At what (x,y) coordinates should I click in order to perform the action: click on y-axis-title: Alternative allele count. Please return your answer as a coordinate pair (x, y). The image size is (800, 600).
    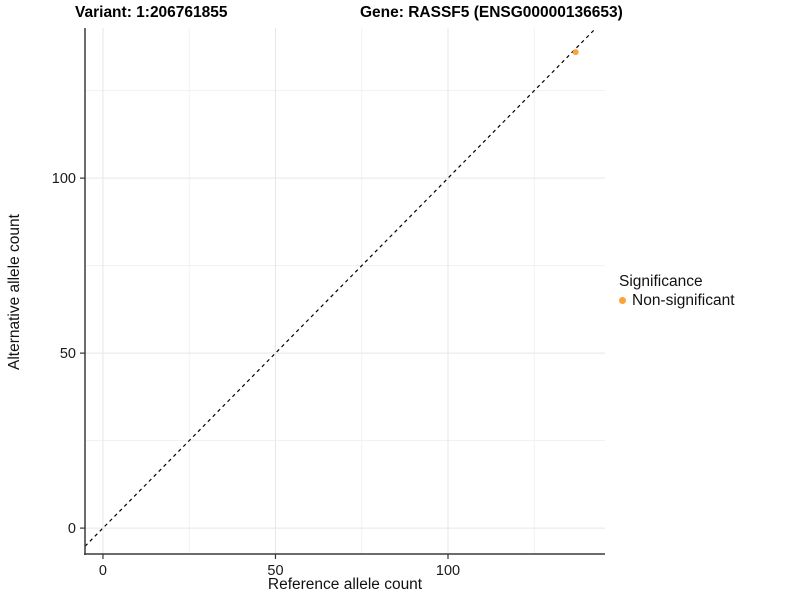
    Looking at the image, I should click on (14, 292).